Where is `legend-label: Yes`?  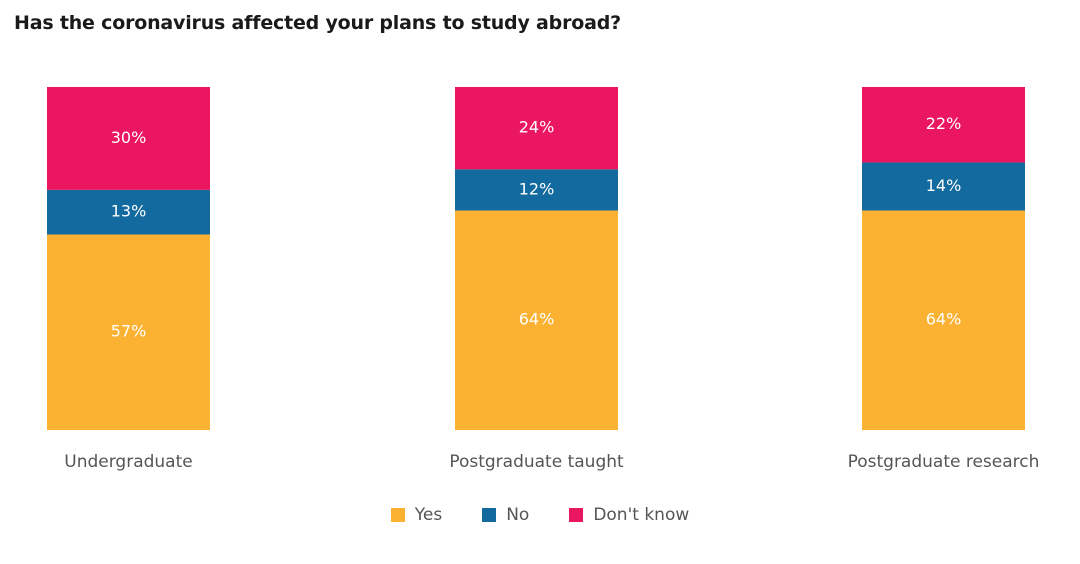
legend-label: Yes is located at coordinates (428, 515).